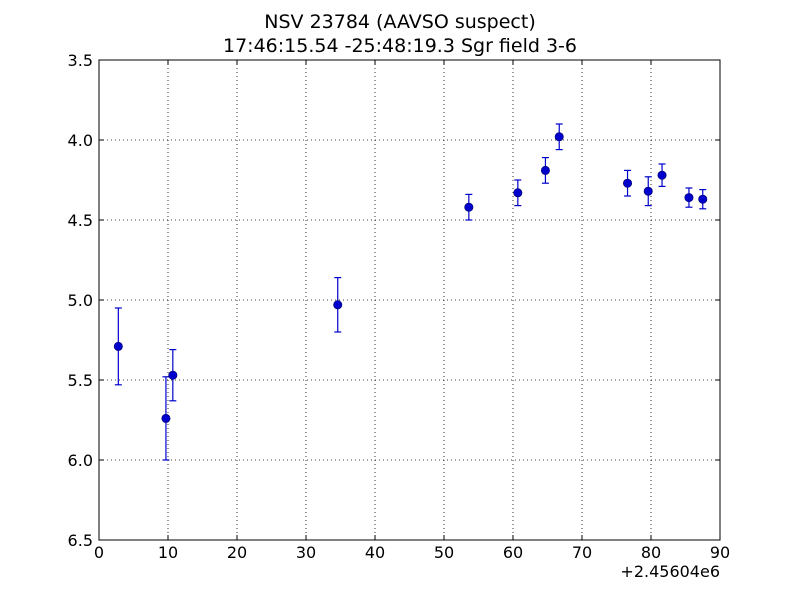 This screenshot has width=800, height=600. Describe the element at coordinates (582, 552) in the screenshot. I see `x-tick-label: 70` at that location.